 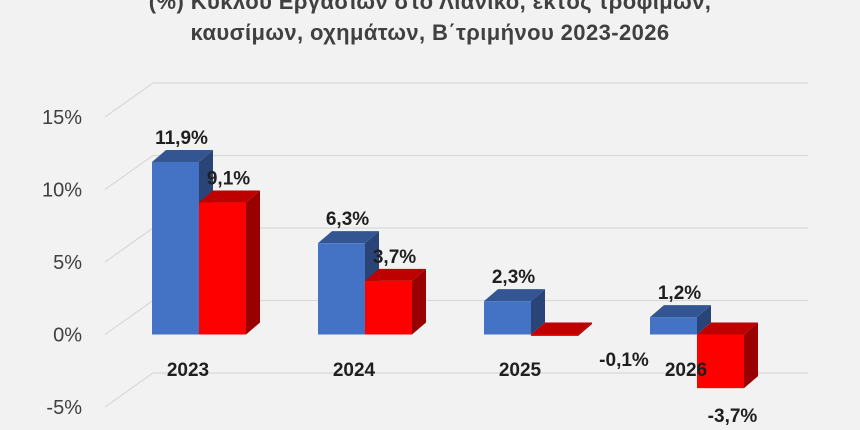 I want to click on data-label: 3,7%, so click(x=394, y=257).